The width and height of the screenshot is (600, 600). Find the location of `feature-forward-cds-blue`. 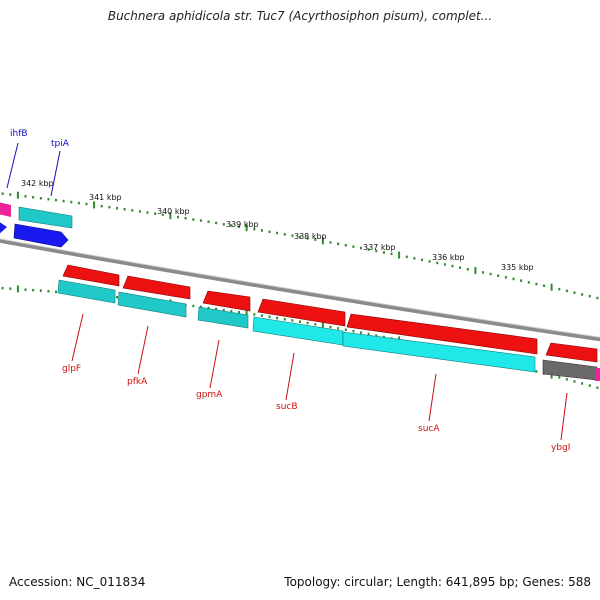

feature-forward-cds-blue is located at coordinates (41, 235).